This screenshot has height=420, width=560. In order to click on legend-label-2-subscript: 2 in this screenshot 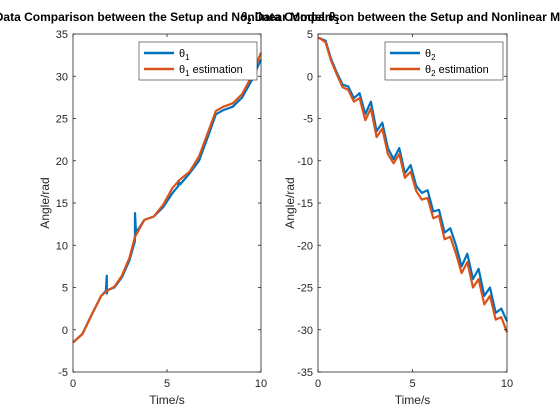, I will do `click(433, 73)`.